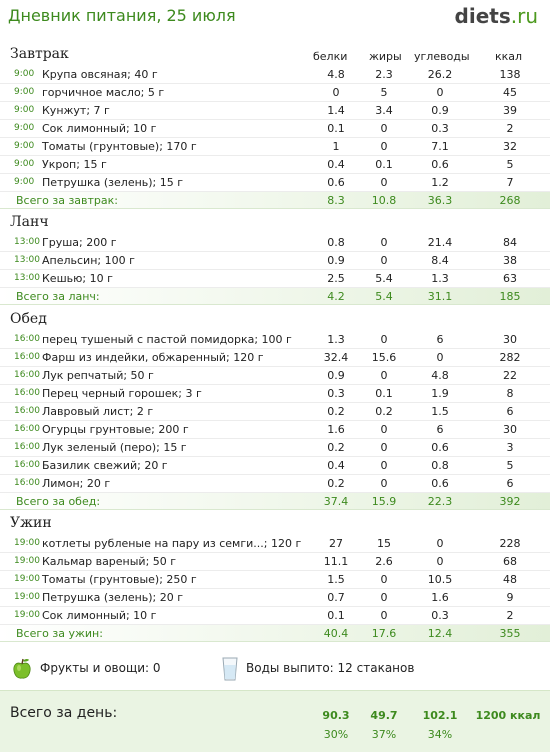 The height and width of the screenshot is (752, 550). What do you see at coordinates (440, 465) in the screenshot?
I see `food-carbs: 0.8` at bounding box center [440, 465].